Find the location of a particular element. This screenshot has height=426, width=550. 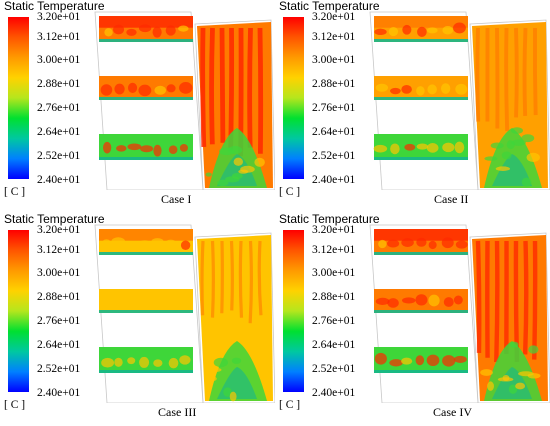

colorbar is located at coordinates (293, 98).